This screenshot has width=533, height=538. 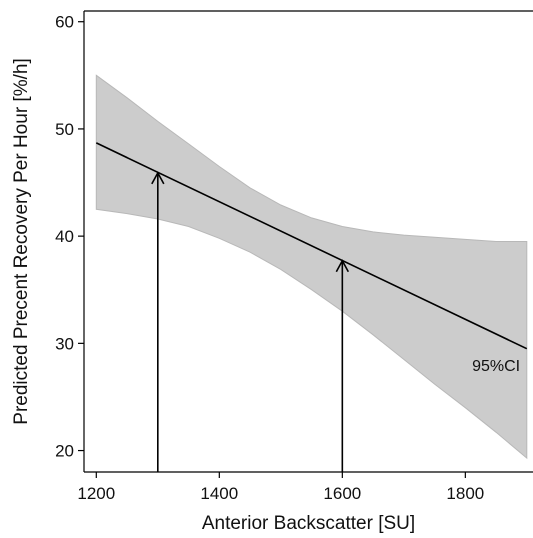 What do you see at coordinates (96, 493) in the screenshot?
I see `x-tick-label-1200: 1200` at bounding box center [96, 493].